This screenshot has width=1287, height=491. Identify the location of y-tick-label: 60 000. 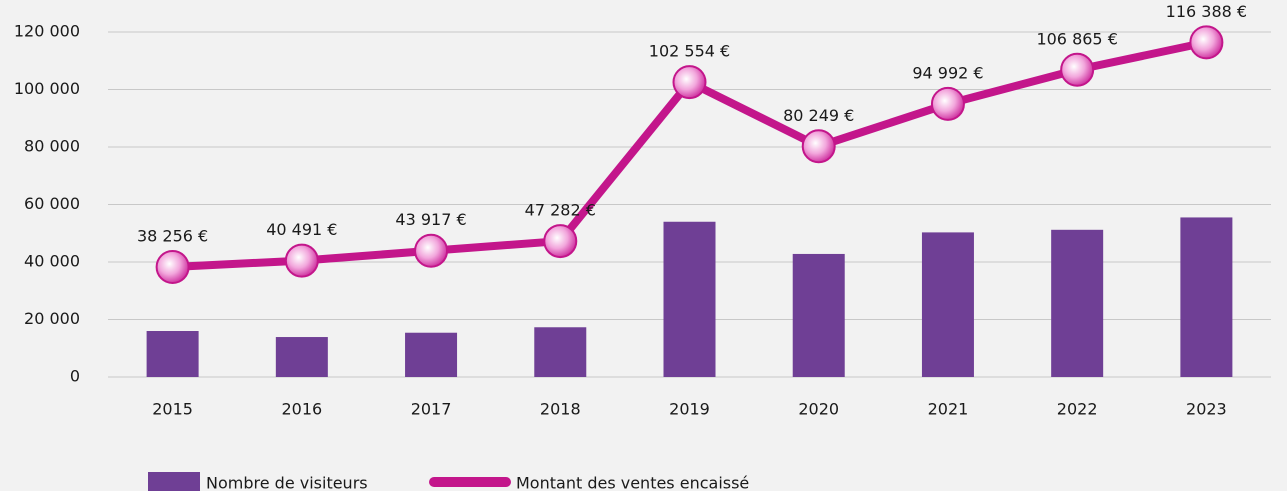
(52, 203).